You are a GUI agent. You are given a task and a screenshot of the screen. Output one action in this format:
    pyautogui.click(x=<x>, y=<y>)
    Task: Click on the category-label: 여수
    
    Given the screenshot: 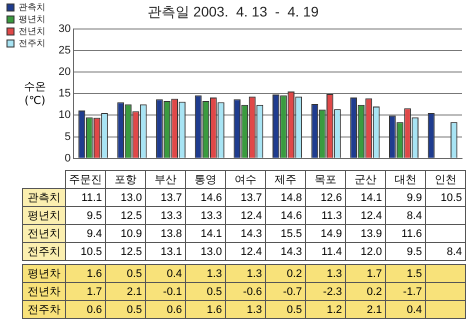 What is the action you would take?
    pyautogui.click(x=245, y=180)
    